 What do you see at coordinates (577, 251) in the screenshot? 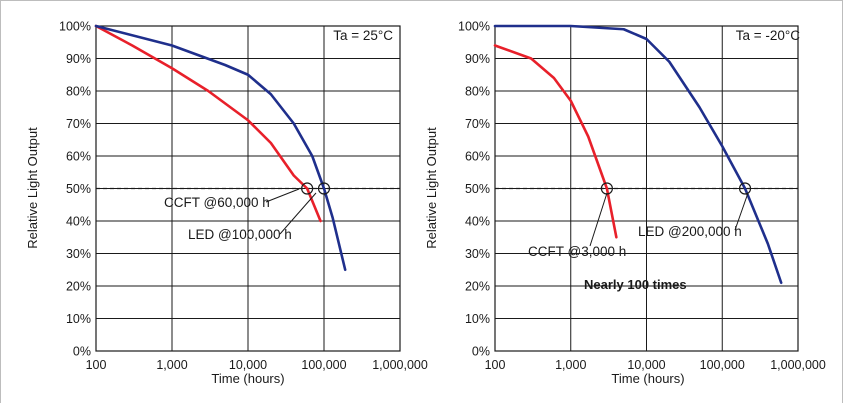
I see `annotation-label: CCFT @3,000 h` at bounding box center [577, 251].